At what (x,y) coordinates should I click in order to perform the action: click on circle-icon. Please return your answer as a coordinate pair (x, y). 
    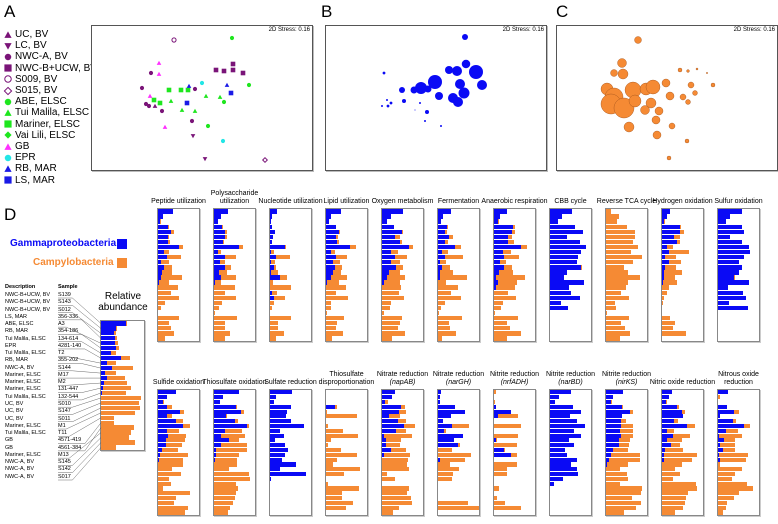
    Looking at the image, I should click on (8, 102).